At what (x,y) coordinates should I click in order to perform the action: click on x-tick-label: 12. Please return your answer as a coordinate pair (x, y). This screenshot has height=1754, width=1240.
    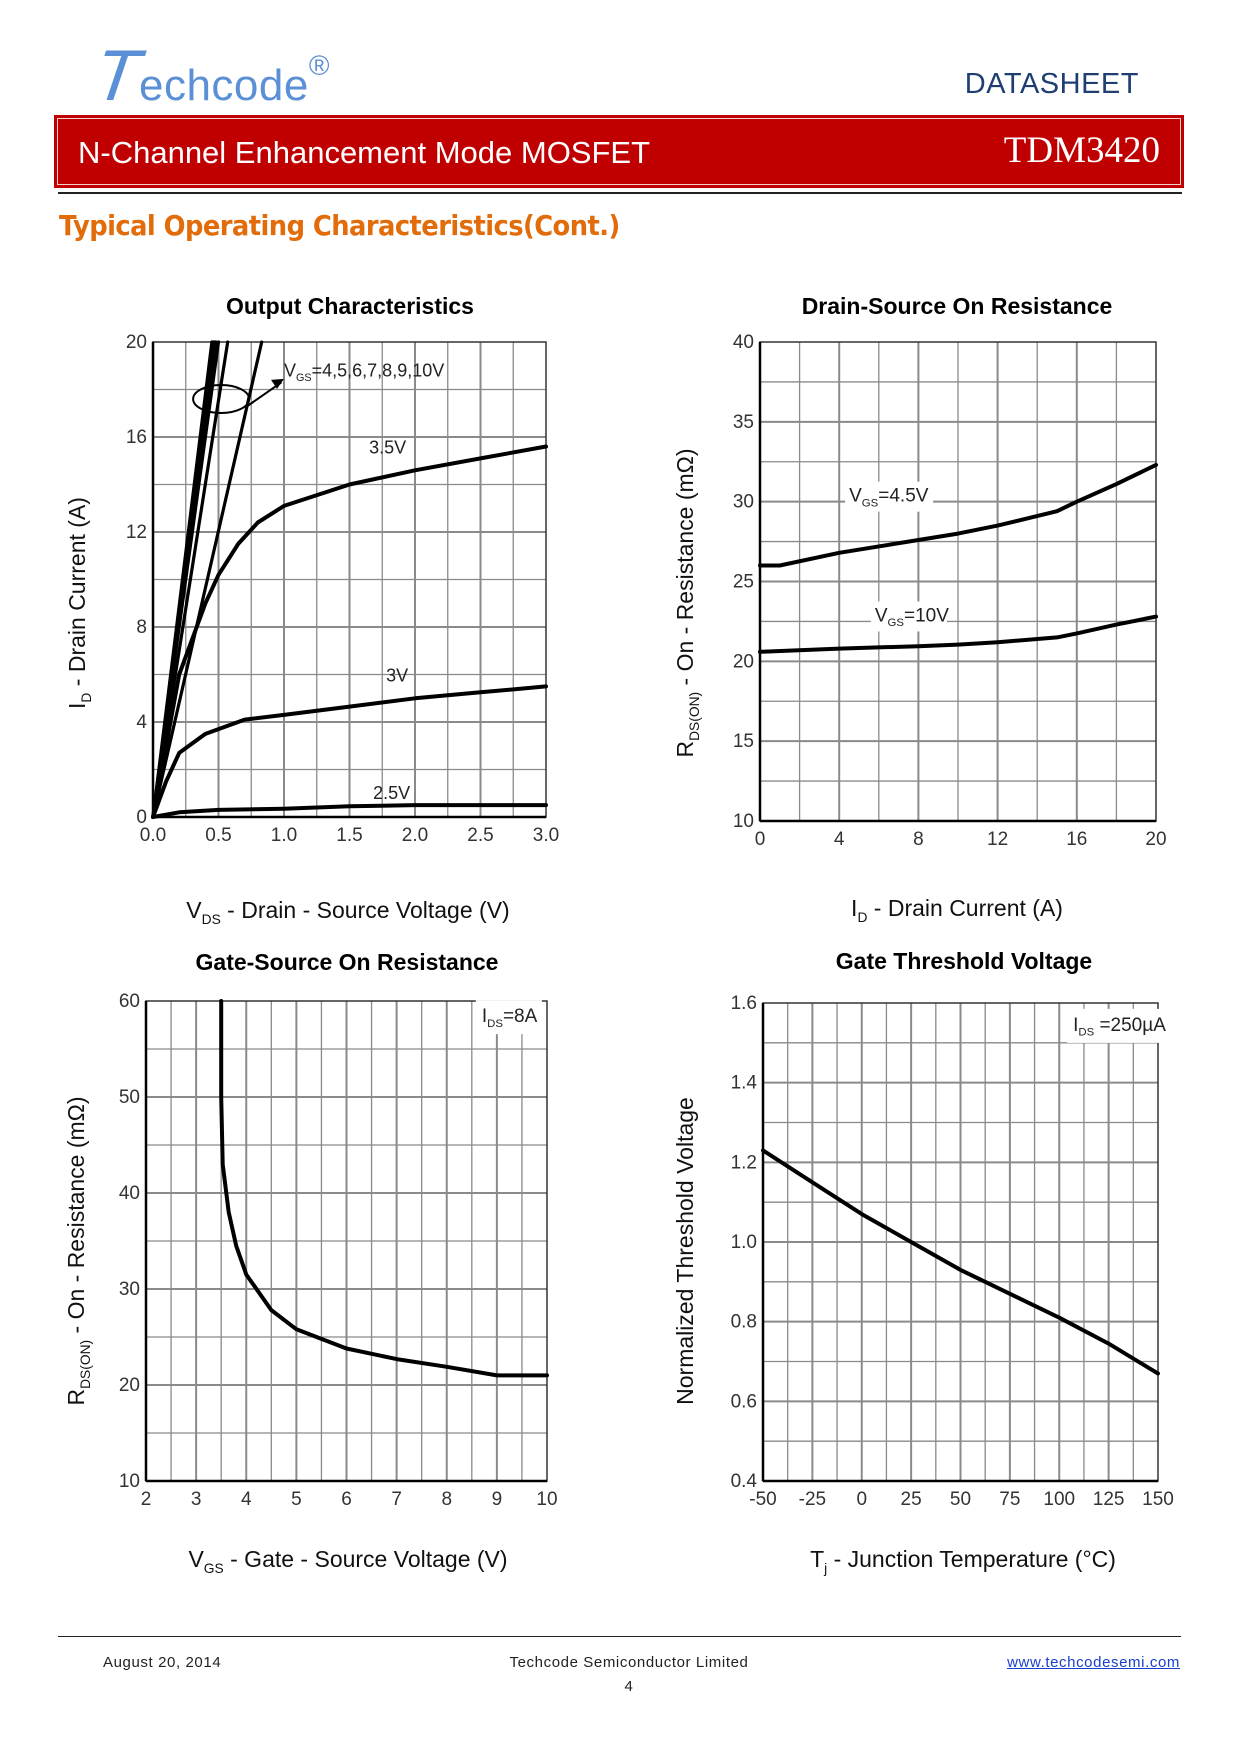
    Looking at the image, I should click on (997, 839).